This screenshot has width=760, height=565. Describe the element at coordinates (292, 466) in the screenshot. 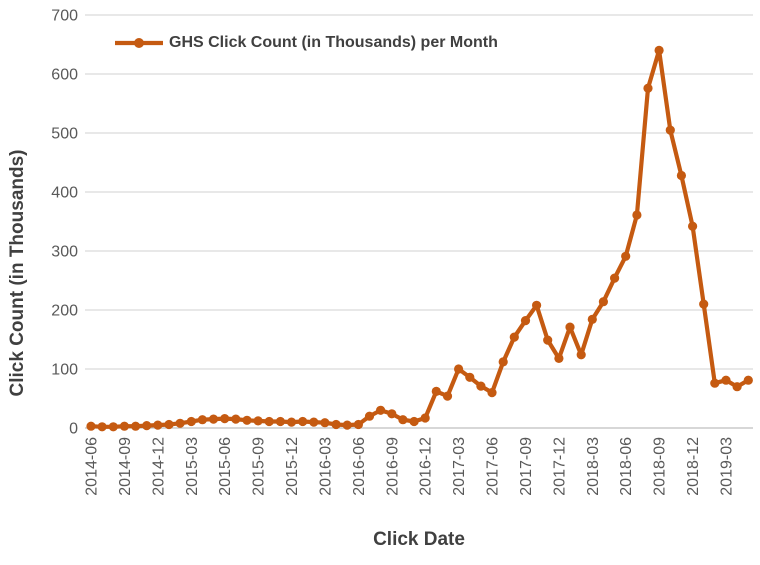

I see `x-tick-label: 2015-12` at that location.